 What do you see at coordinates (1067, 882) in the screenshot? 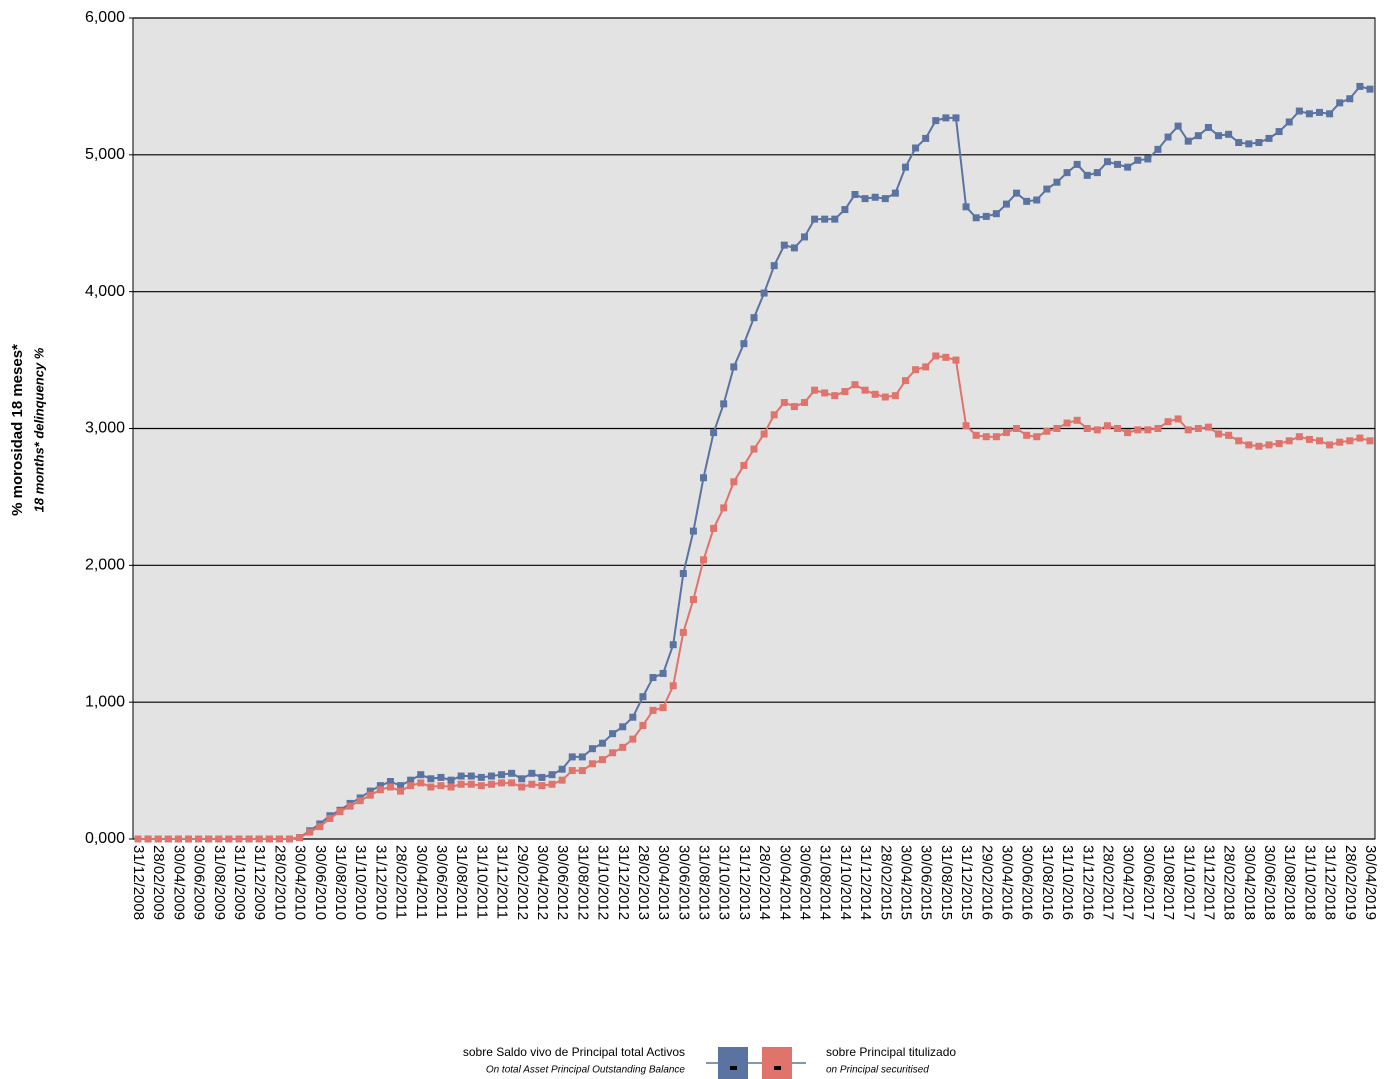
I see `x-tick-label: 31/10/2016` at bounding box center [1067, 882].